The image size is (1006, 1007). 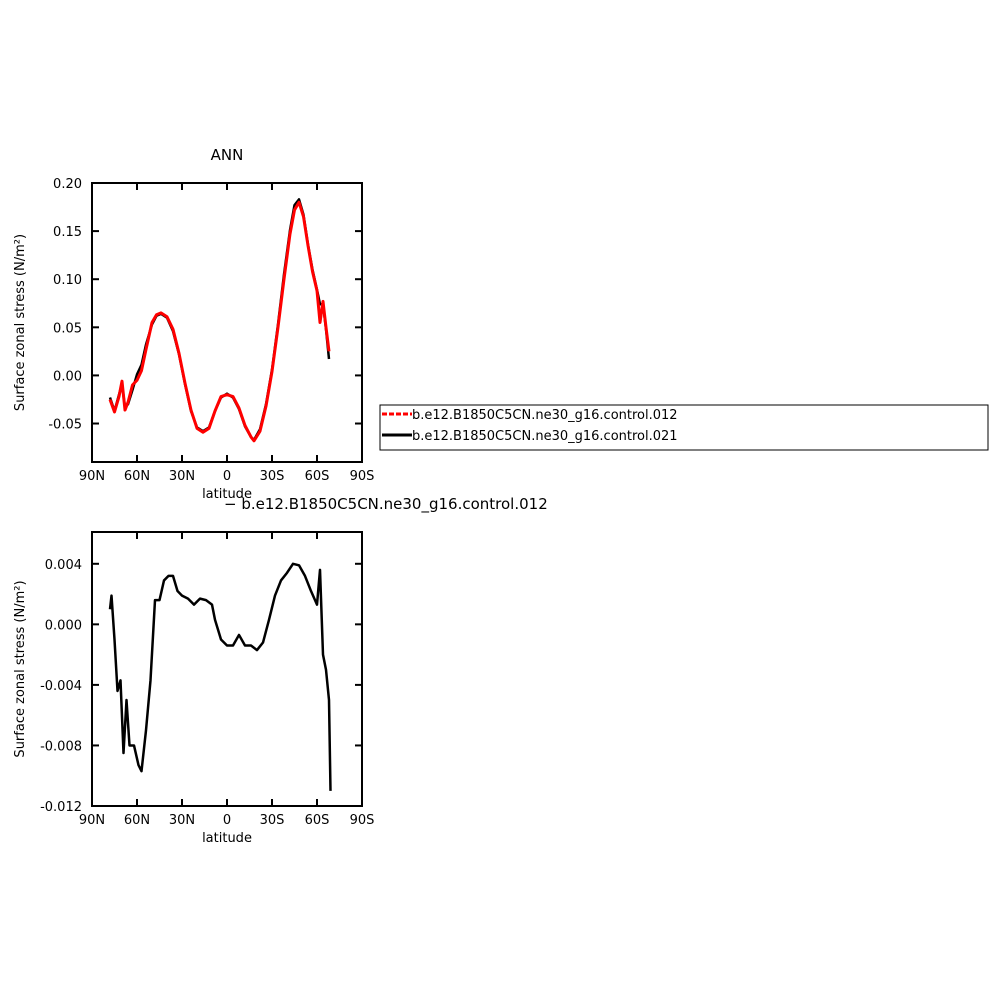 What do you see at coordinates (545, 415) in the screenshot?
I see `legend-label: b.e12.B1850C5CN.ne30_g16.control.012` at bounding box center [545, 415].